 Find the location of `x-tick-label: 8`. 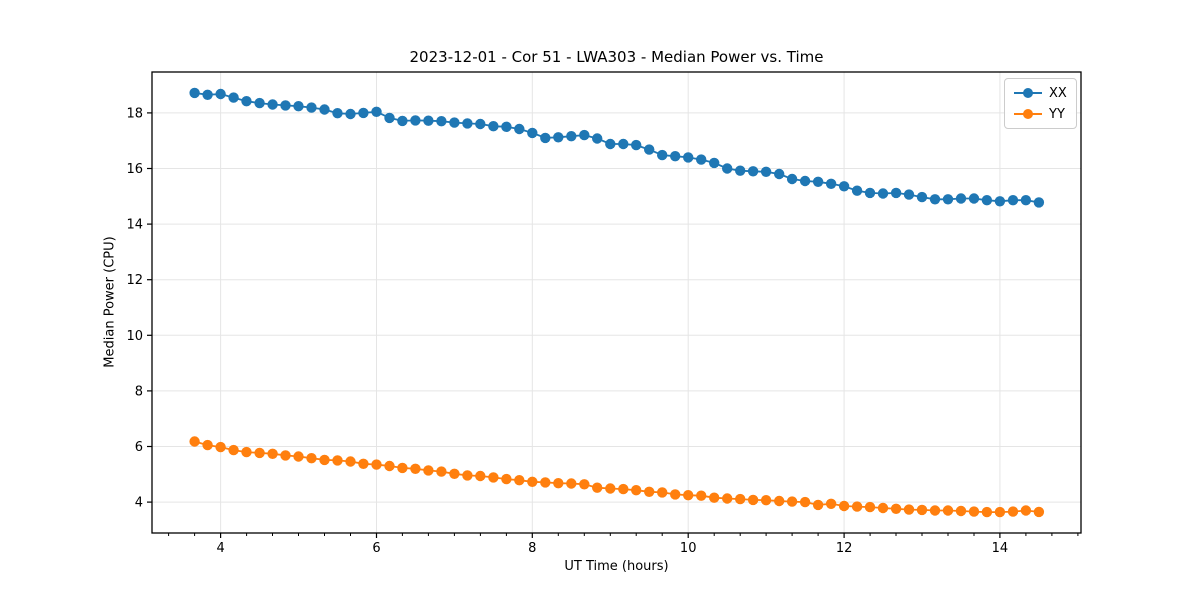

x-tick-label: 8 is located at coordinates (532, 548).